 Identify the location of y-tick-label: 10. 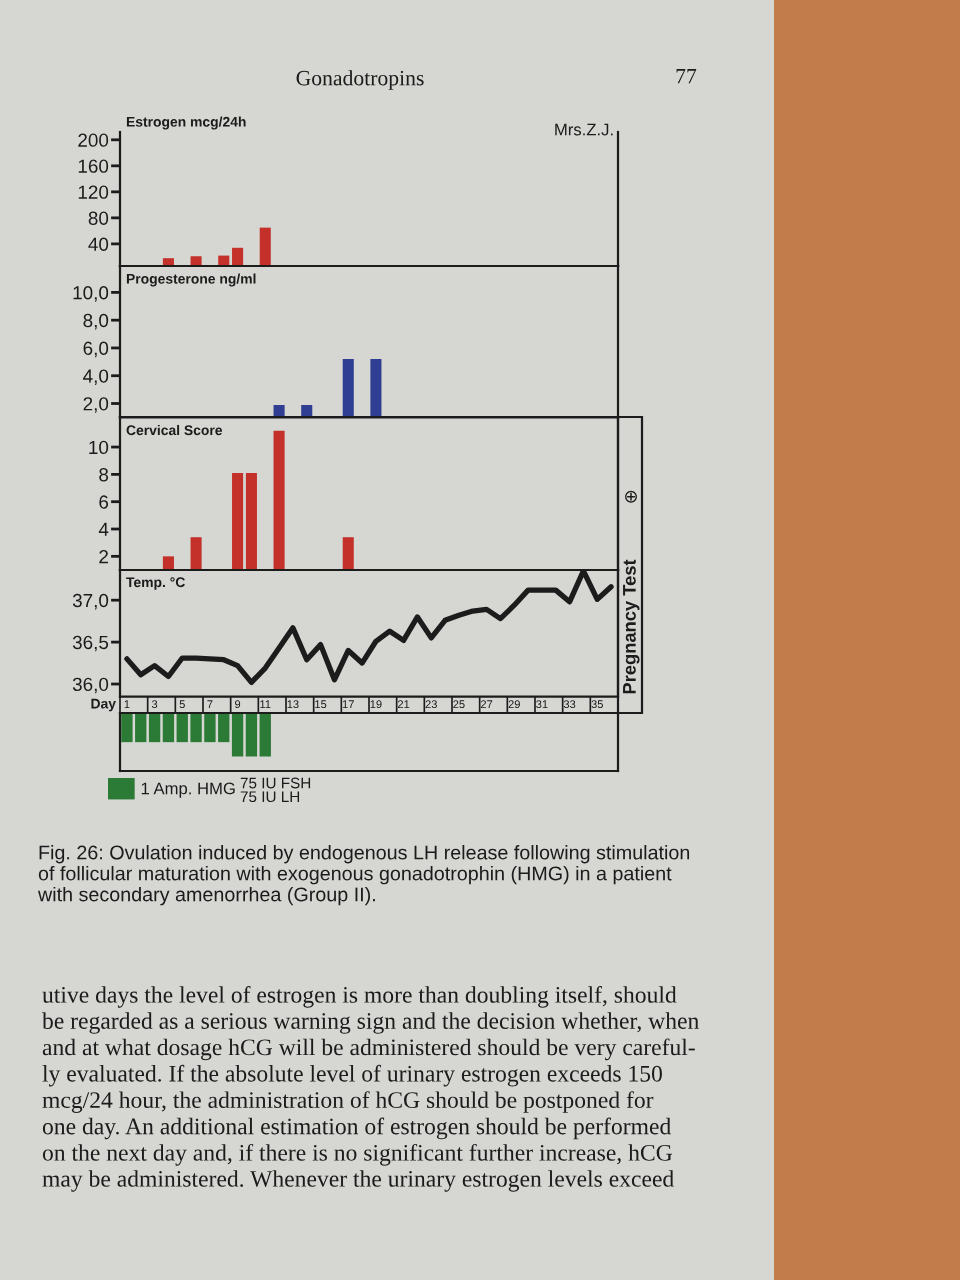
(99, 447).